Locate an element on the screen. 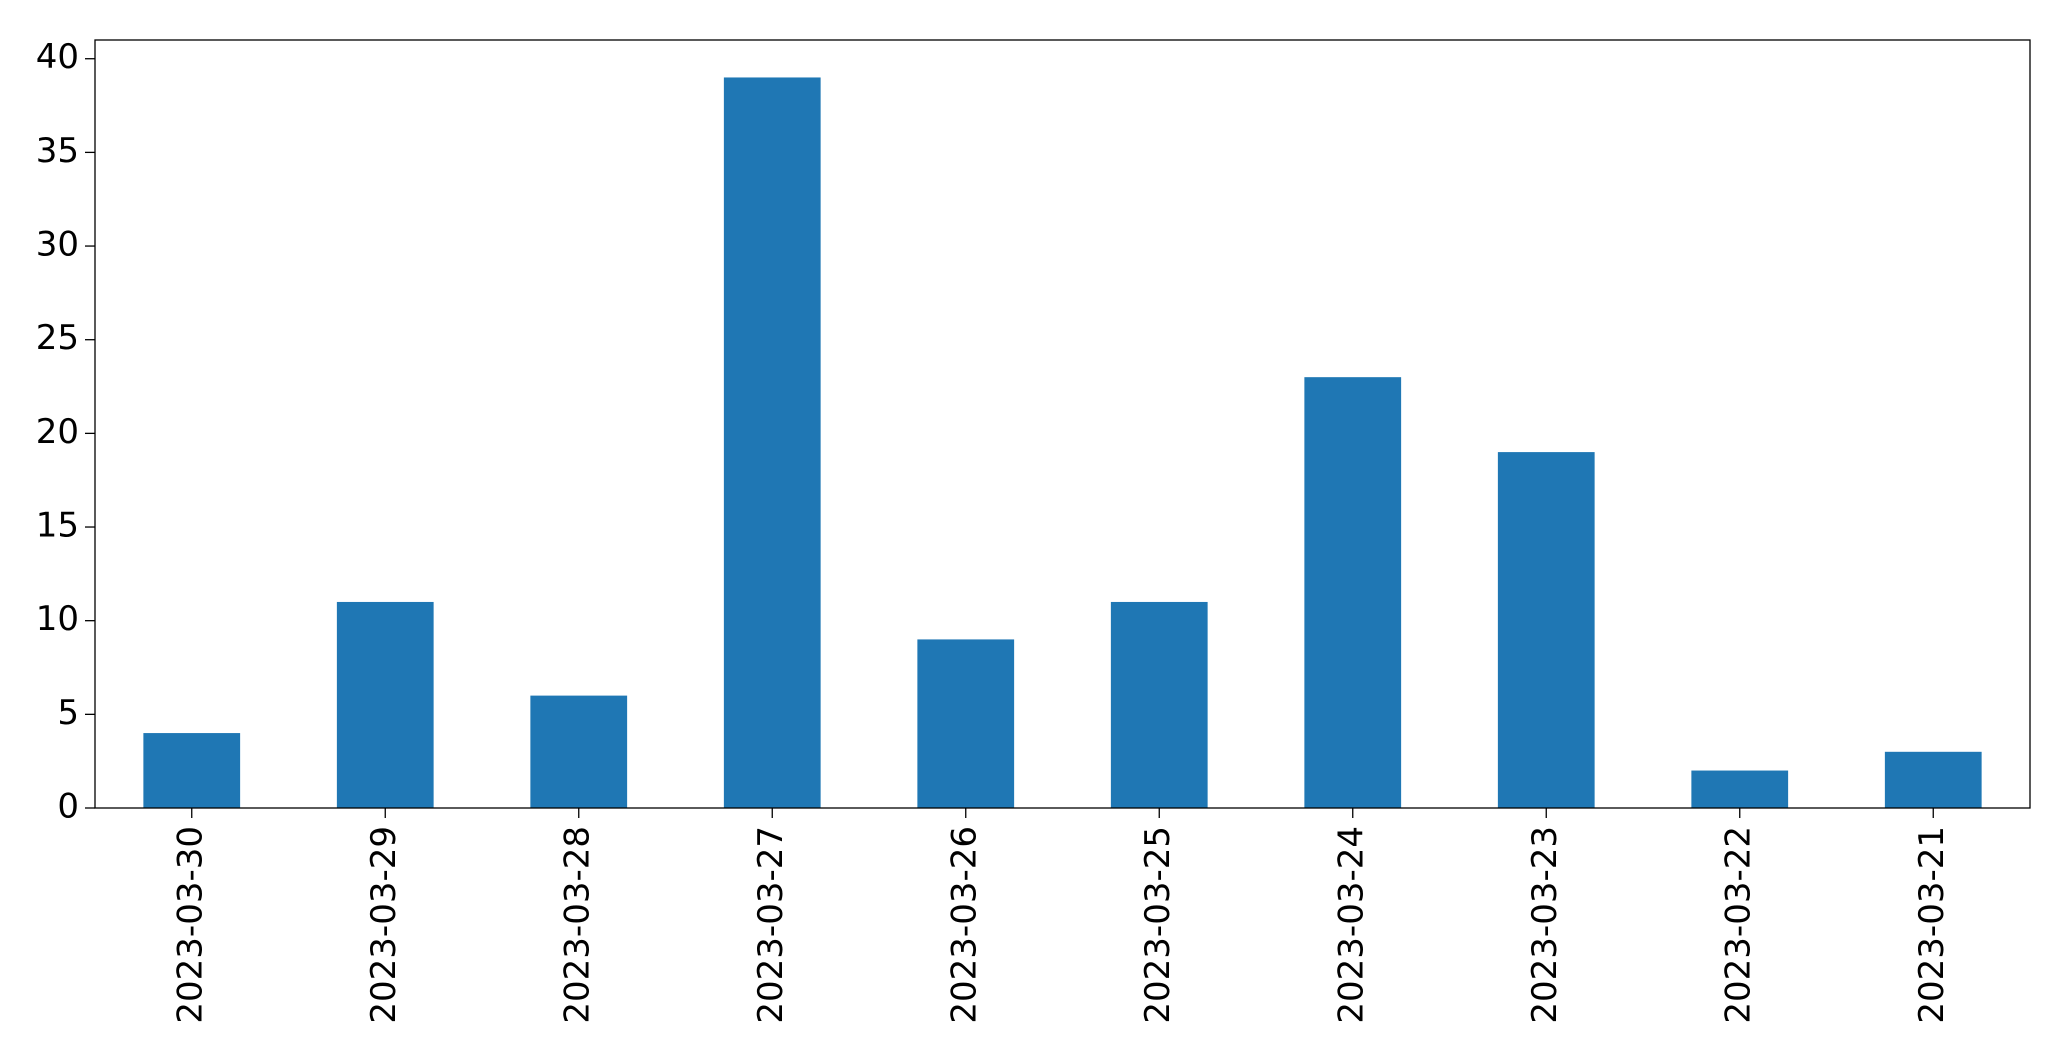  y-tick-label: 35 is located at coordinates (57, 151).